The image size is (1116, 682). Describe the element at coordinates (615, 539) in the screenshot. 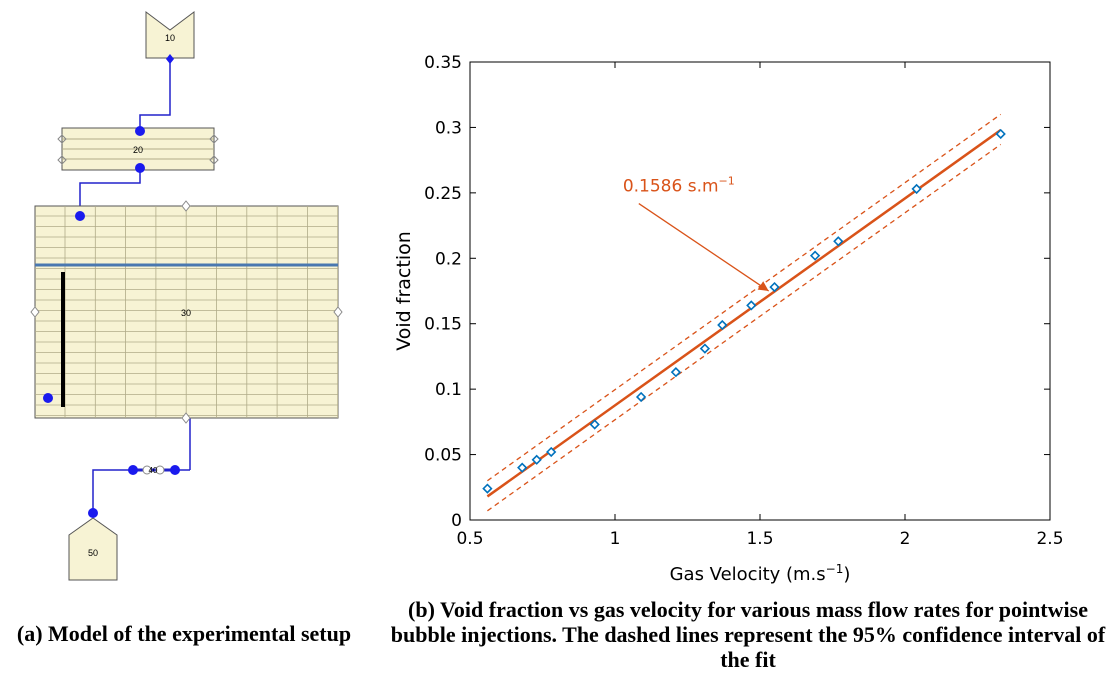

I see `x-tick-label: 1` at that location.